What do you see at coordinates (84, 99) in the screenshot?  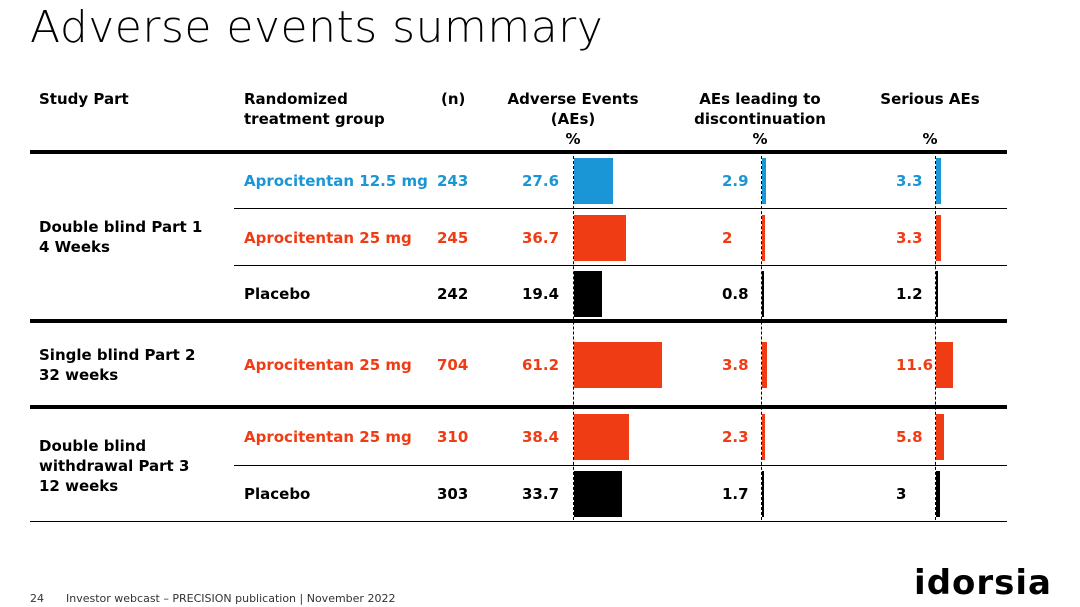 I see `header-study-part: Study Part` at bounding box center [84, 99].